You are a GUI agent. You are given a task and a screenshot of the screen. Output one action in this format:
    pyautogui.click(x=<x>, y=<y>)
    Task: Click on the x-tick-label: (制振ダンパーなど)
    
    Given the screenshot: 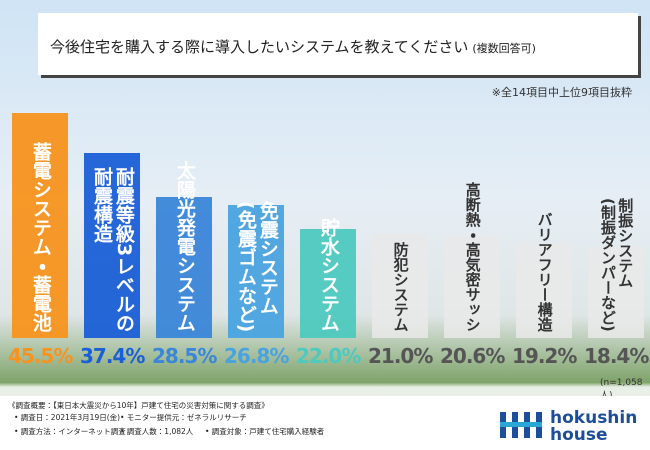 What is the action you would take?
    pyautogui.click(x=608, y=265)
    